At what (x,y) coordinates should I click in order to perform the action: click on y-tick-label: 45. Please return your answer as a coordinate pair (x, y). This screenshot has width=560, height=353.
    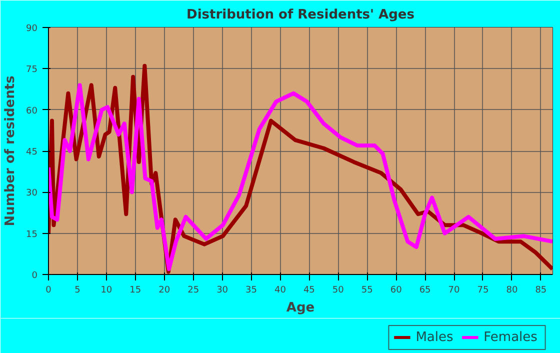
    Looking at the image, I should click on (32, 153).